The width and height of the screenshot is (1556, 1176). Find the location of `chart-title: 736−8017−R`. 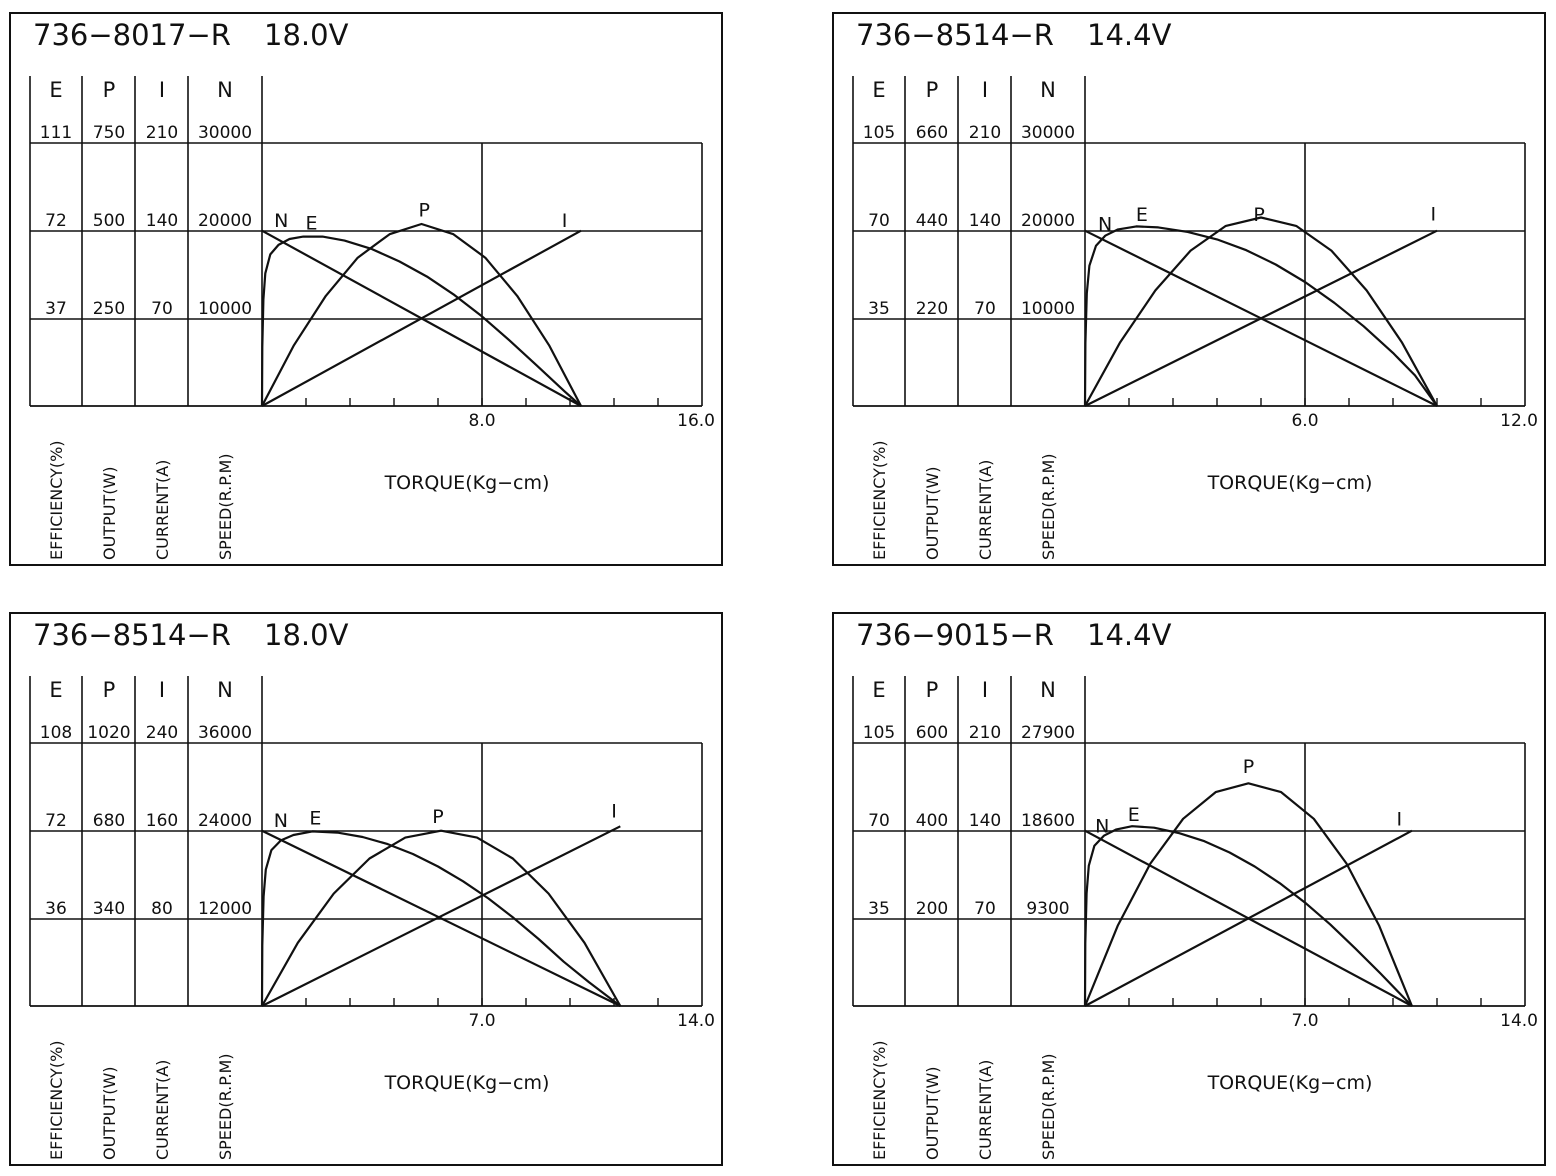

chart-title: 736−8017−R is located at coordinates (132, 35).